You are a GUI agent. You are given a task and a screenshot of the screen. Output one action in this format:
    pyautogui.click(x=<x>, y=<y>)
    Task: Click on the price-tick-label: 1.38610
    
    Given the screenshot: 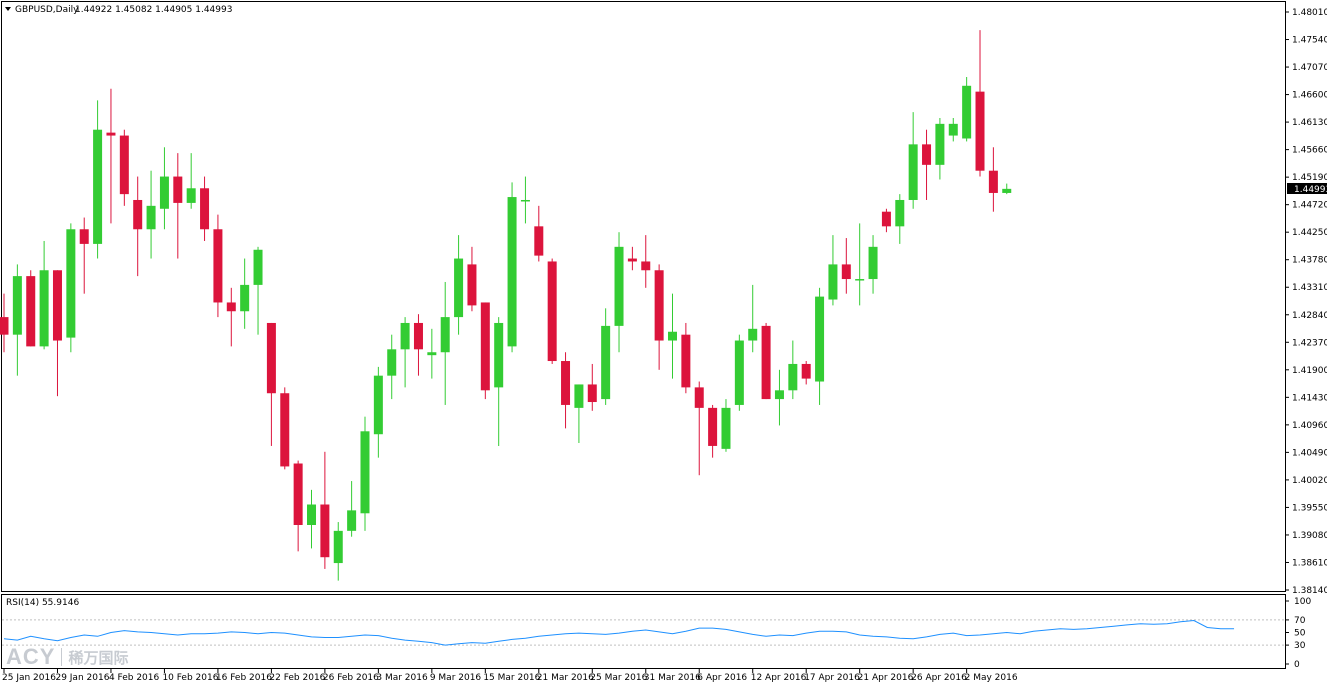 What is the action you would take?
    pyautogui.click(x=1309, y=563)
    